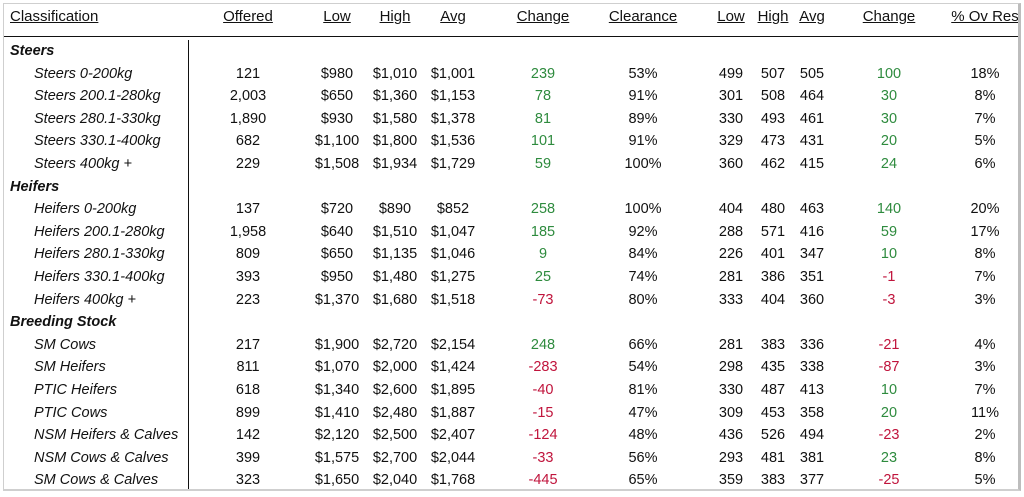  Describe the element at coordinates (543, 73) in the screenshot. I see `change-cell: 239` at that location.